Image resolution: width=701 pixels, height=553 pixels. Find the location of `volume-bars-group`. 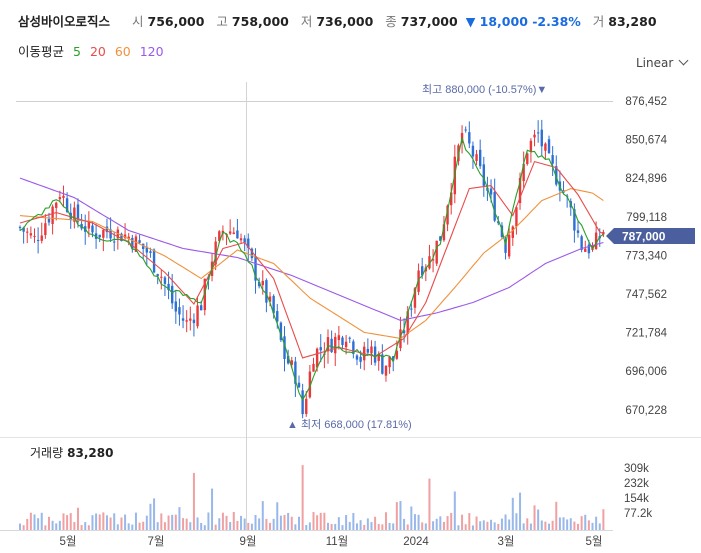

volume-bars-group is located at coordinates (312, 497).